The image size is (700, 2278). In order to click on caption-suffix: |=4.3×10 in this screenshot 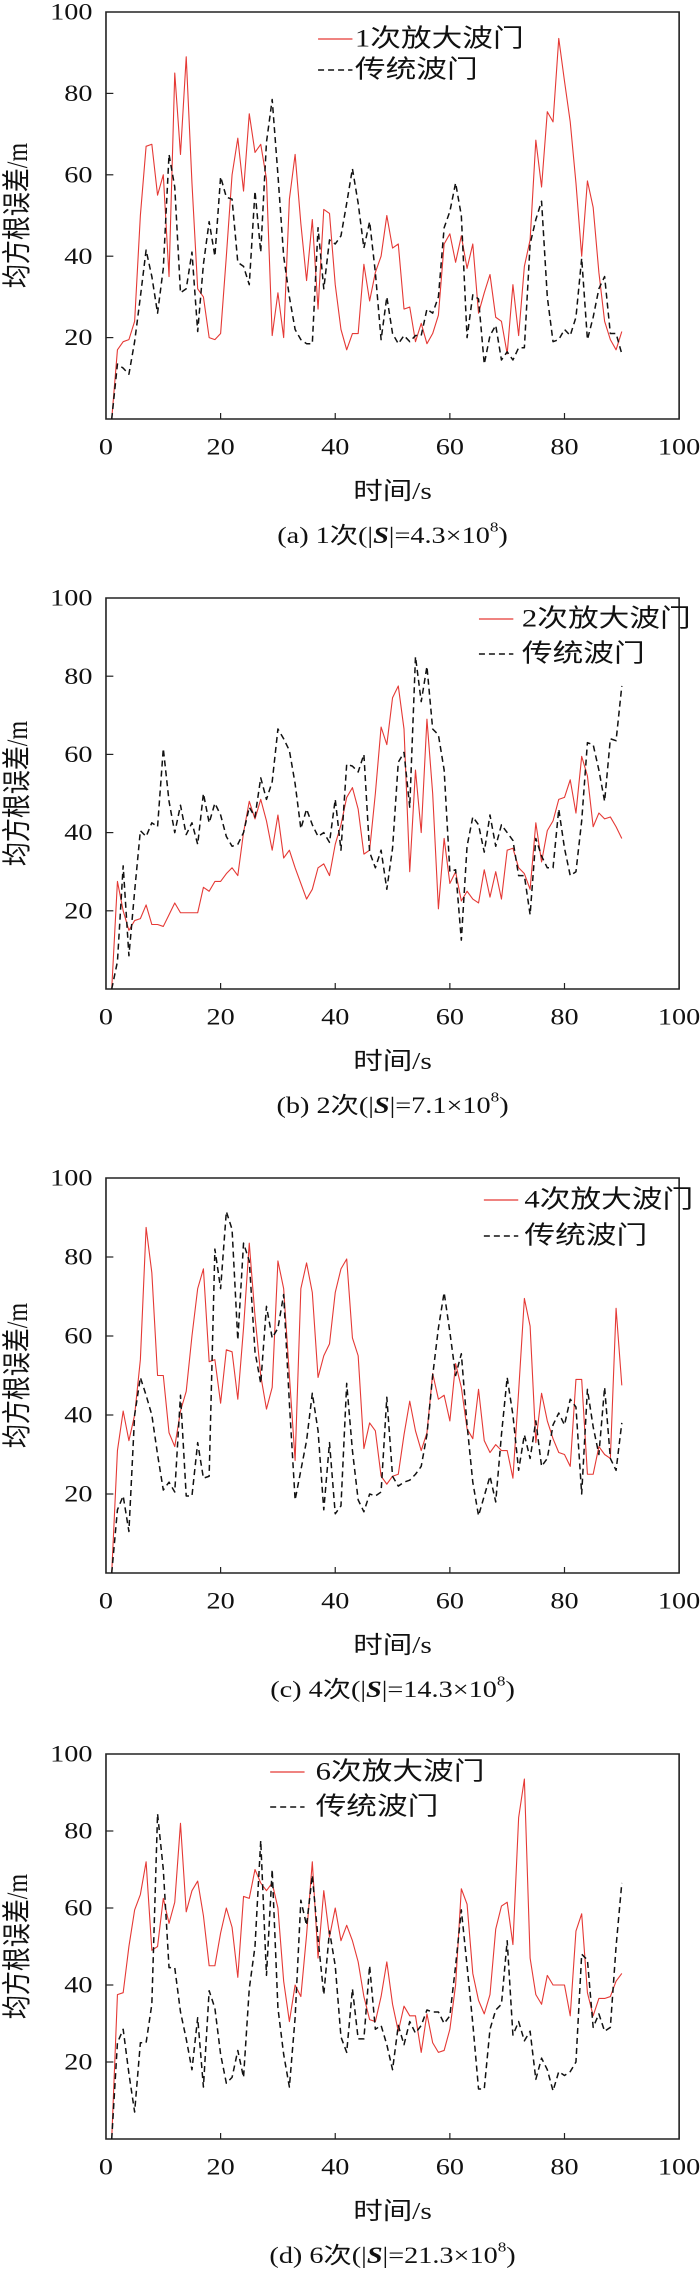, I will do `click(439, 535)`.